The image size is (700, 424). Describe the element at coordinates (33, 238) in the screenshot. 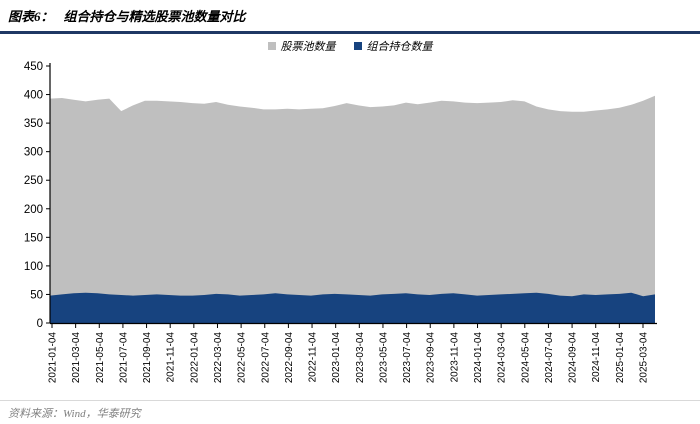

I see `y-tick-label: 150` at that location.